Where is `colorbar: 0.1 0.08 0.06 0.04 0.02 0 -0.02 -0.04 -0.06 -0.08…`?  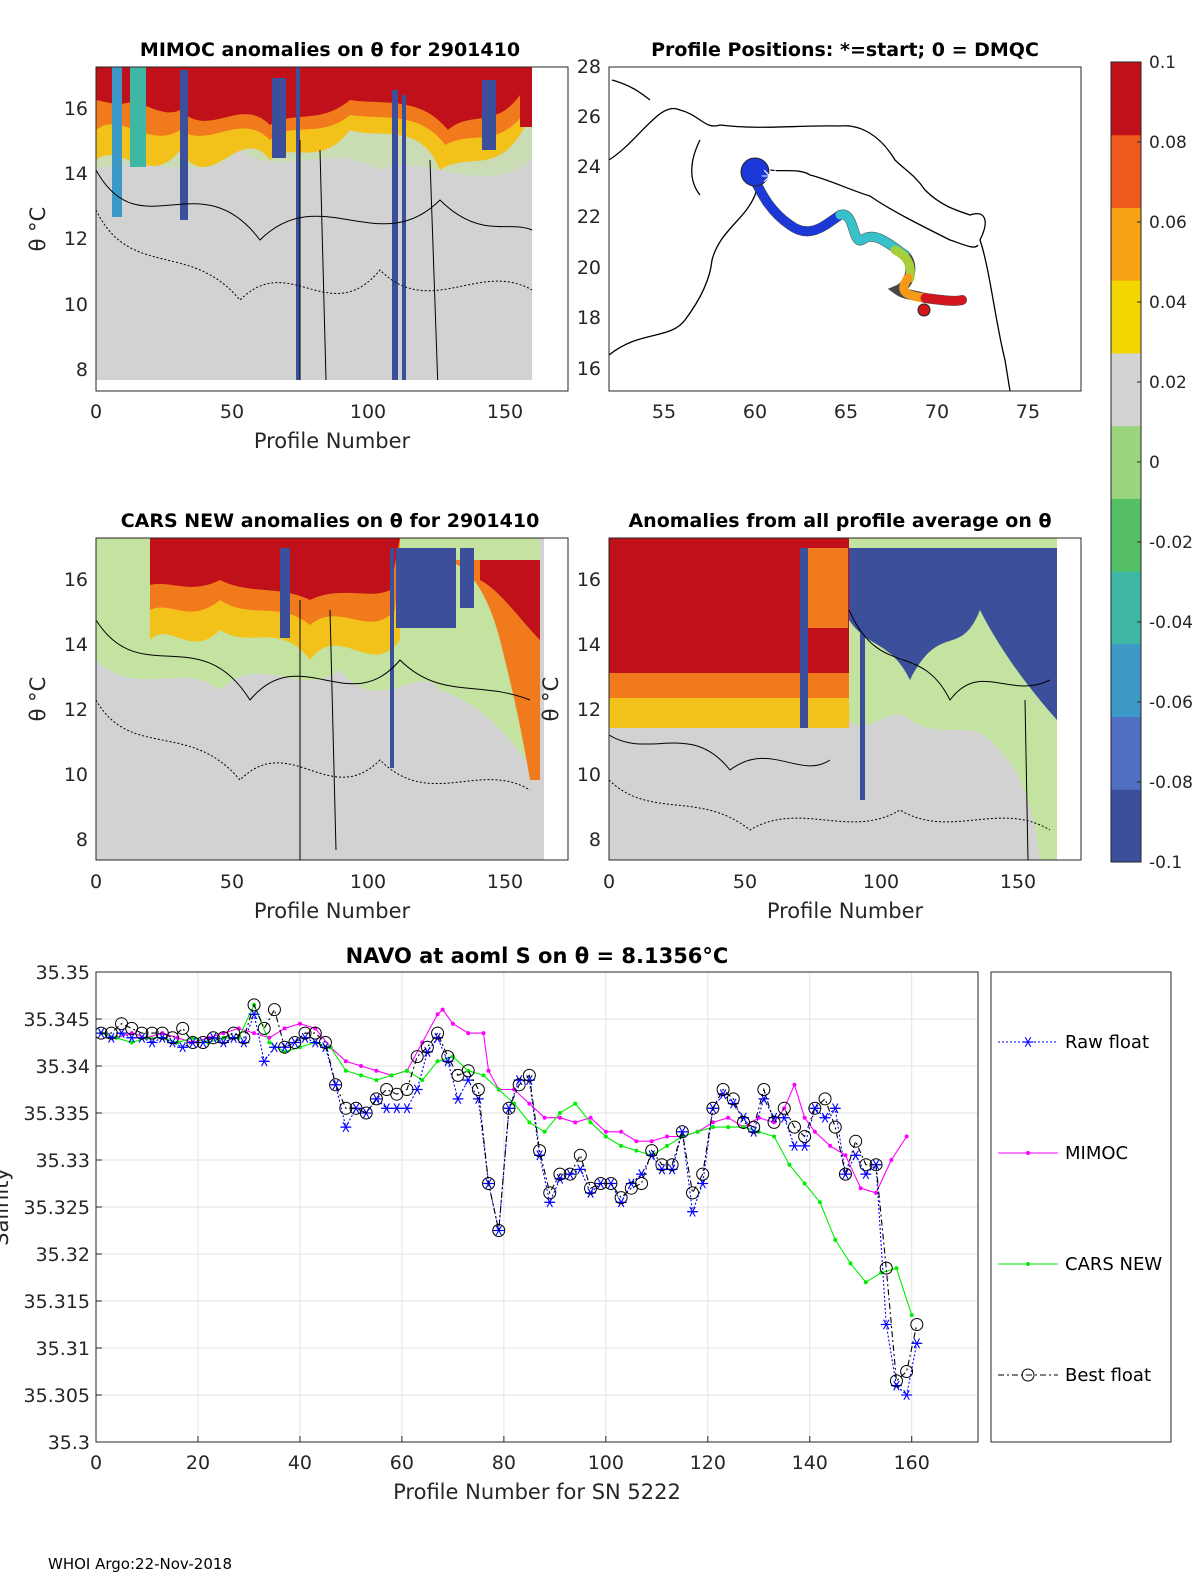 colorbar: 0.1 0.08 0.06 0.04 0.02 0 -0.02 -0.04 -0.06 -0.08… is located at coordinates (1151, 463).